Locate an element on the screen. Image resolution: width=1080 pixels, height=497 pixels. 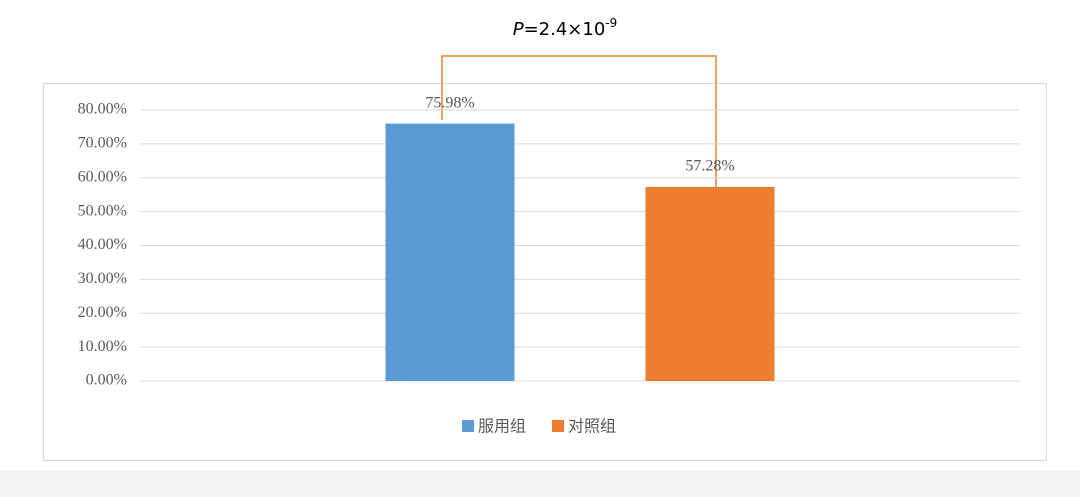
y-tick-label: 30.00% is located at coordinates (102, 278).